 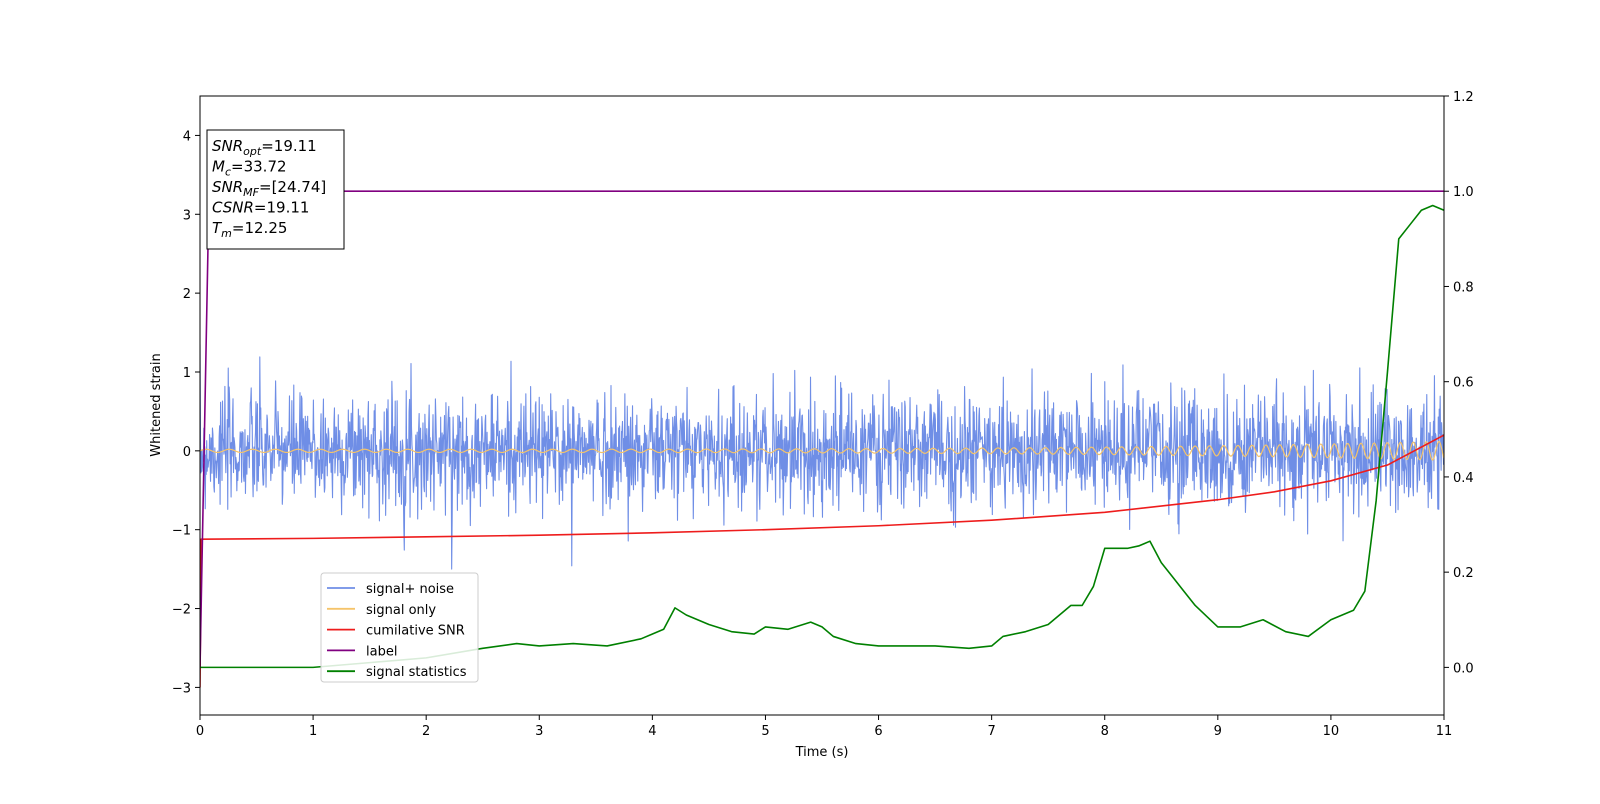 I want to click on right-y-tick-label: 1.0, so click(x=1463, y=192).